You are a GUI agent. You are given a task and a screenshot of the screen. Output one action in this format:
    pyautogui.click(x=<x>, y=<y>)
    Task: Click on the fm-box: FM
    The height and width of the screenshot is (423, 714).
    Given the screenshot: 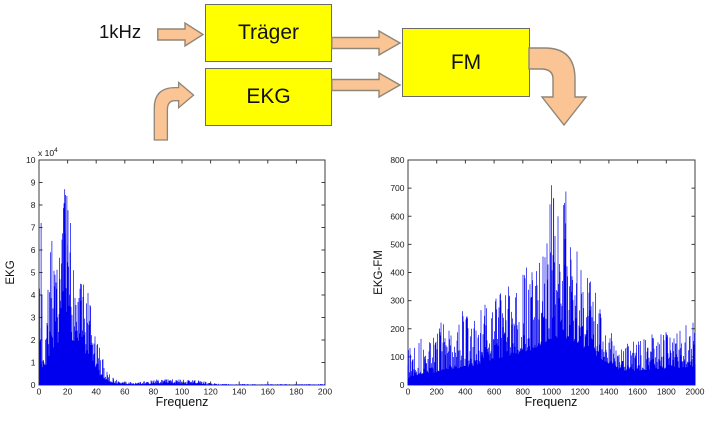 What is the action you would take?
    pyautogui.click(x=466, y=62)
    